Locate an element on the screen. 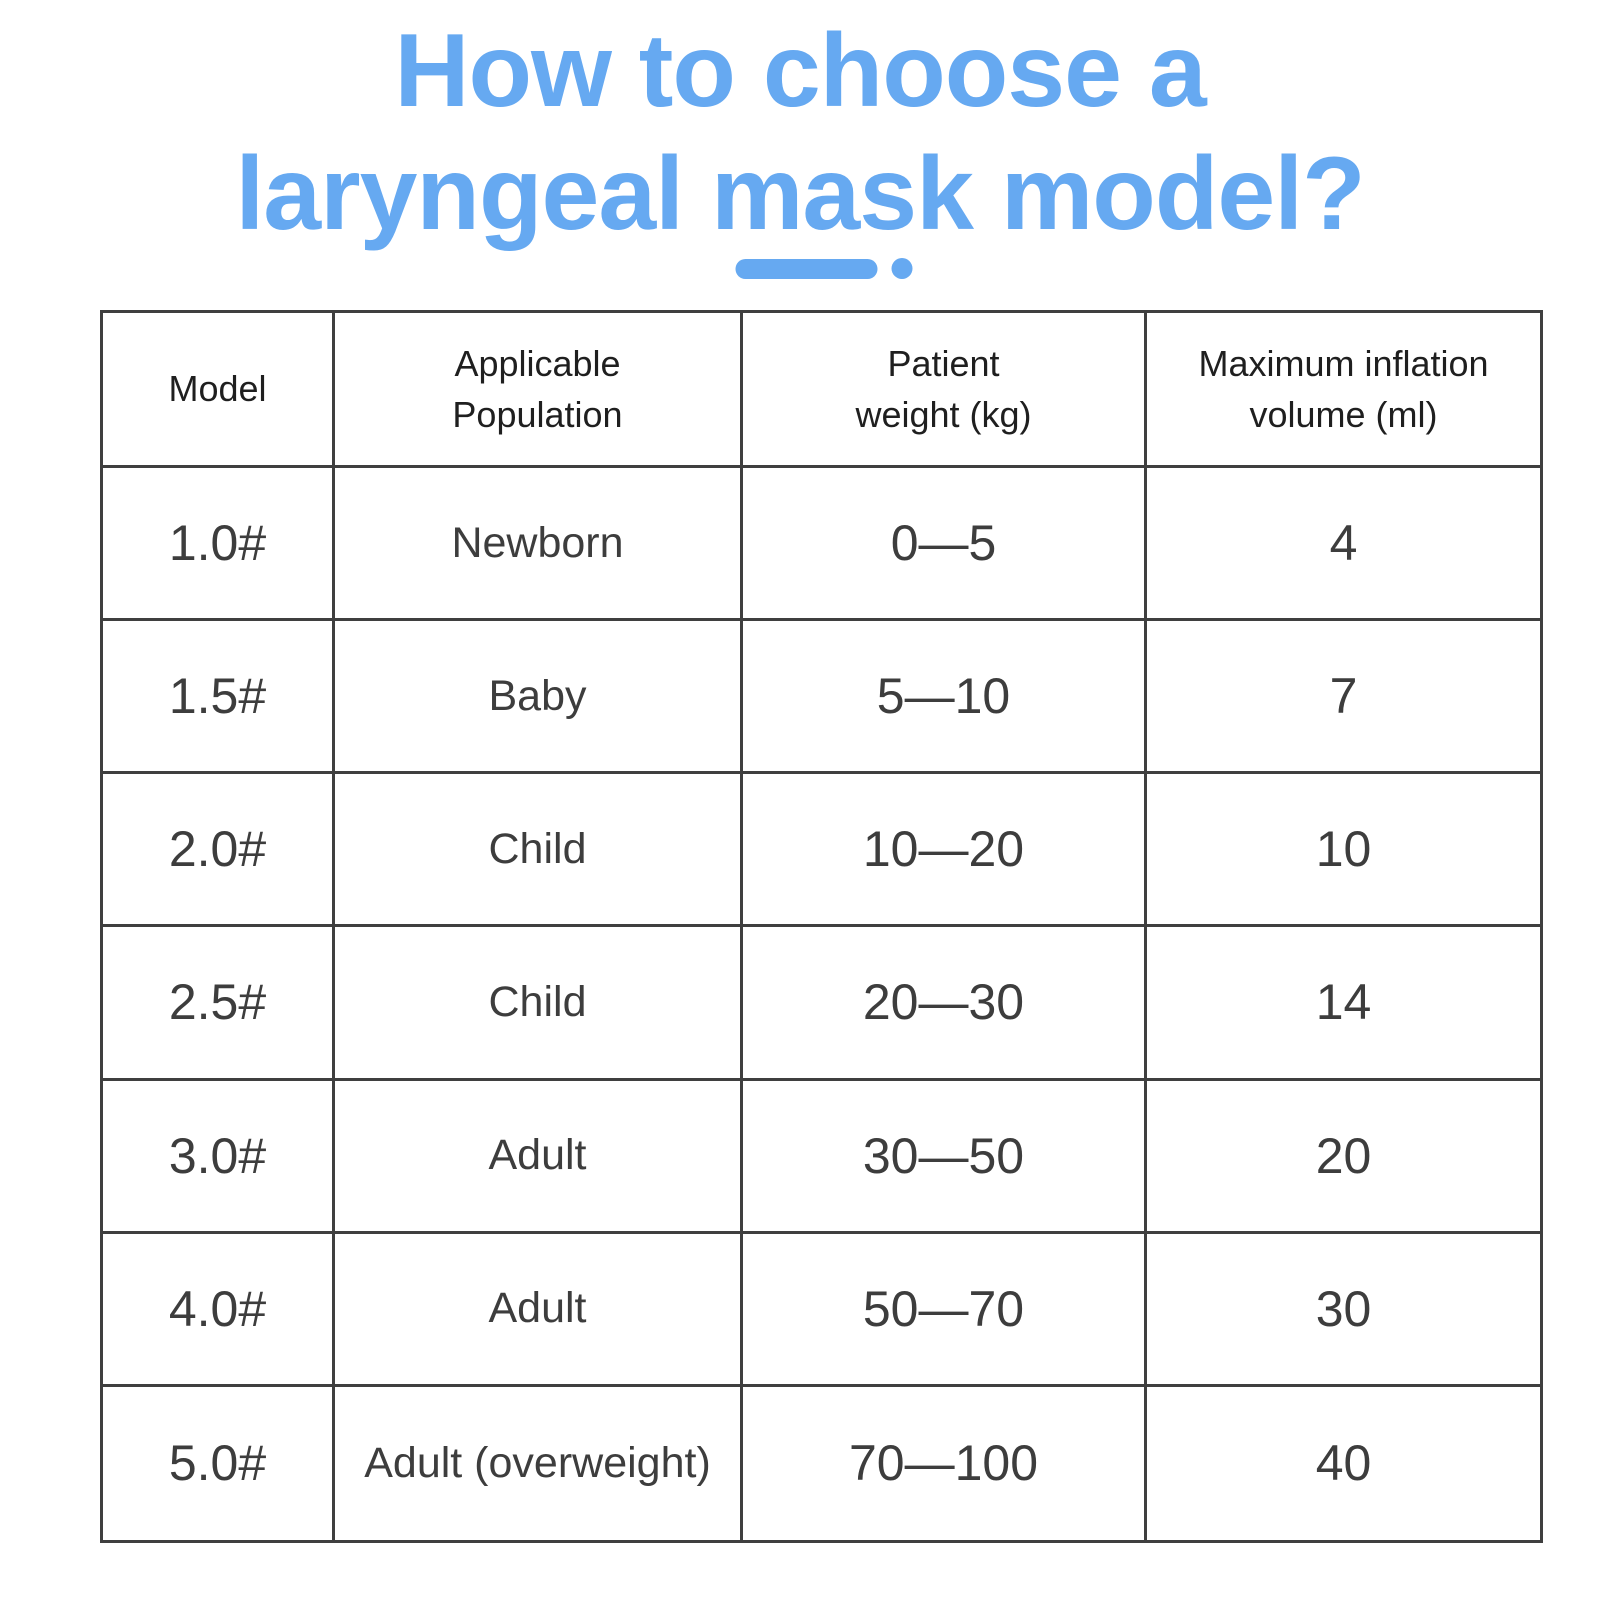 This screenshot has width=1600, height=1600. cell-model: 1.5# is located at coordinates (219, 698).